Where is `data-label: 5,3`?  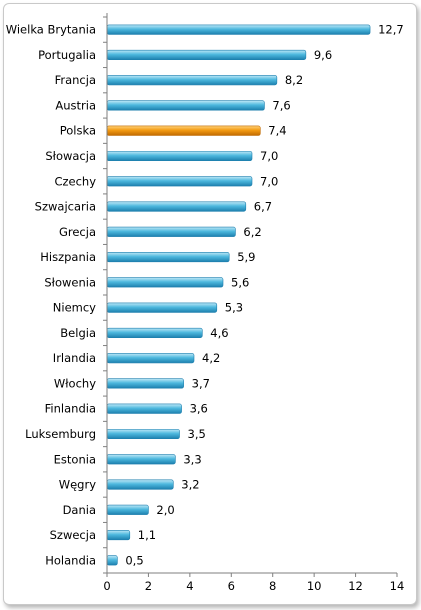
data-label: 5,3 is located at coordinates (234, 308).